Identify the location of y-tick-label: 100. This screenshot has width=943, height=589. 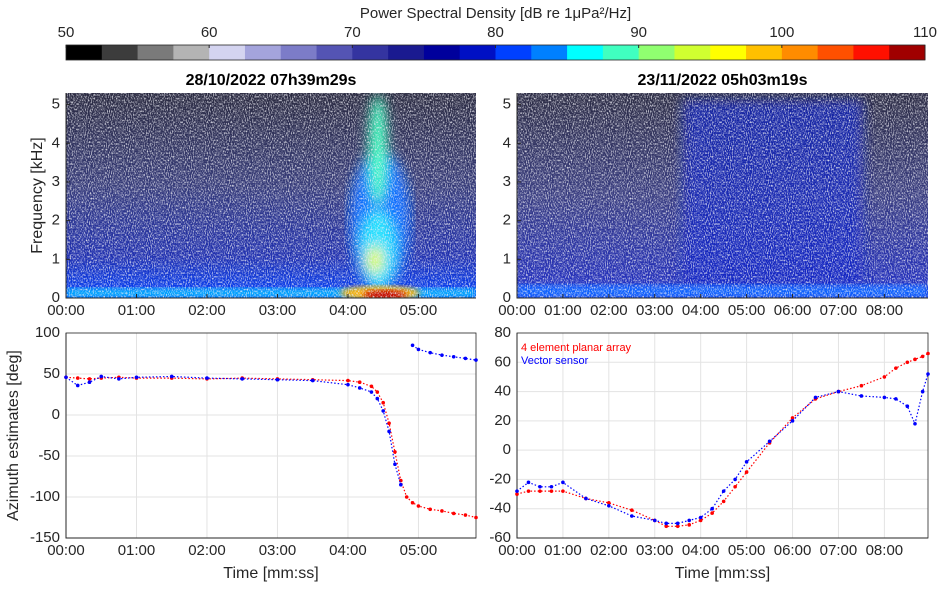
(47, 332).